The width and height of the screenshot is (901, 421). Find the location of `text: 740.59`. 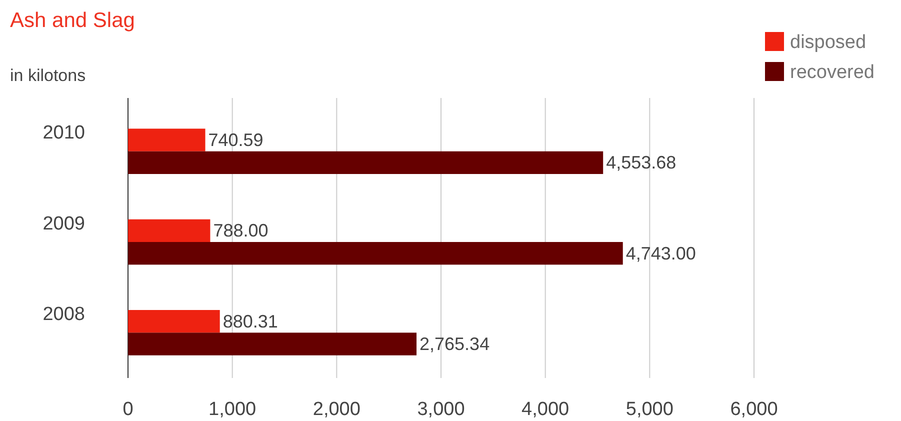

text: 740.59 is located at coordinates (236, 140).